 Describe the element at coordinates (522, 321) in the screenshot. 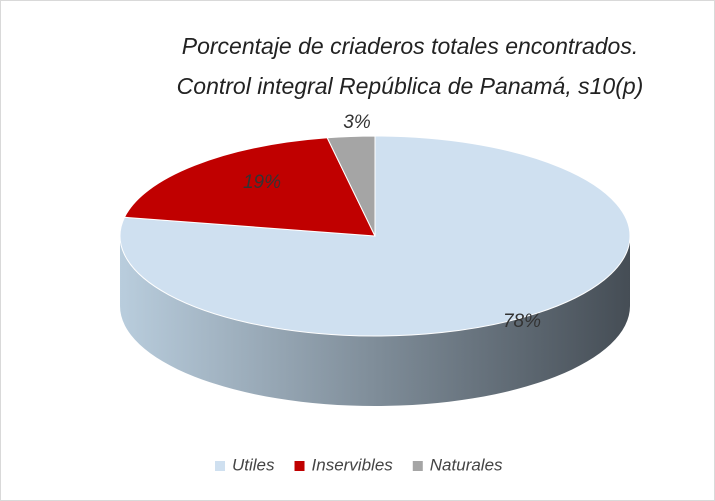

I see `data-label: 78%` at that location.